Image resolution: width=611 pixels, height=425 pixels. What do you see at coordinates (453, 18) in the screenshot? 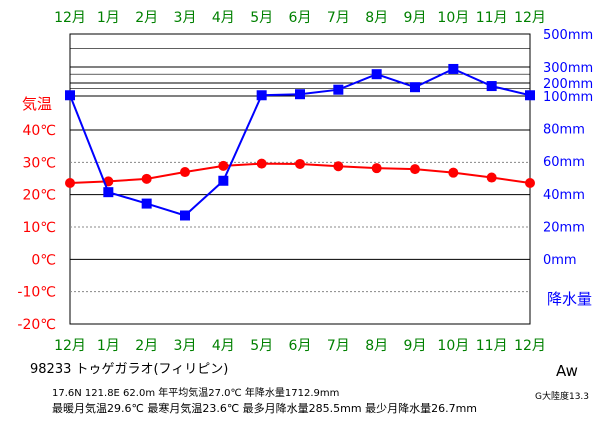
I see `month-label-top: 10月` at bounding box center [453, 18].